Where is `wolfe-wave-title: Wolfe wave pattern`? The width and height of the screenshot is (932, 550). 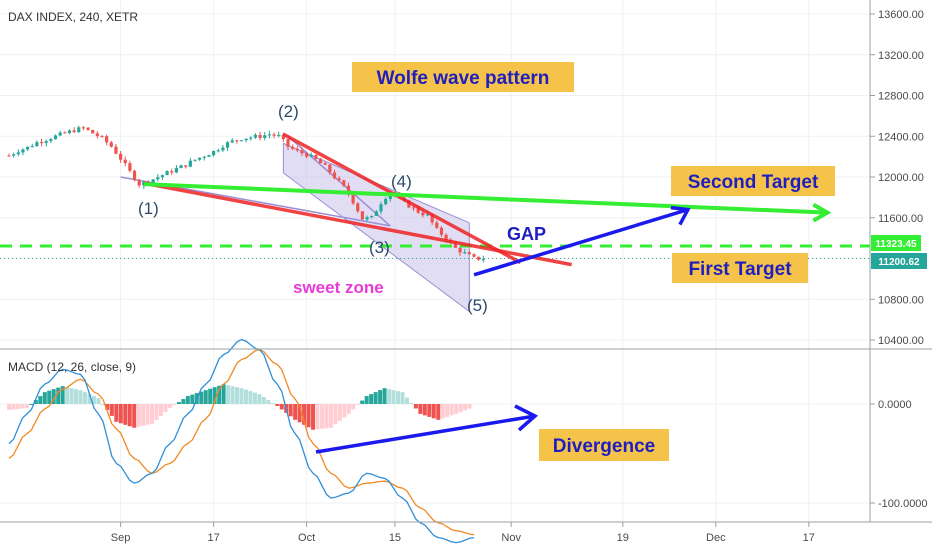 wolfe-wave-title: Wolfe wave pattern is located at coordinates (463, 78).